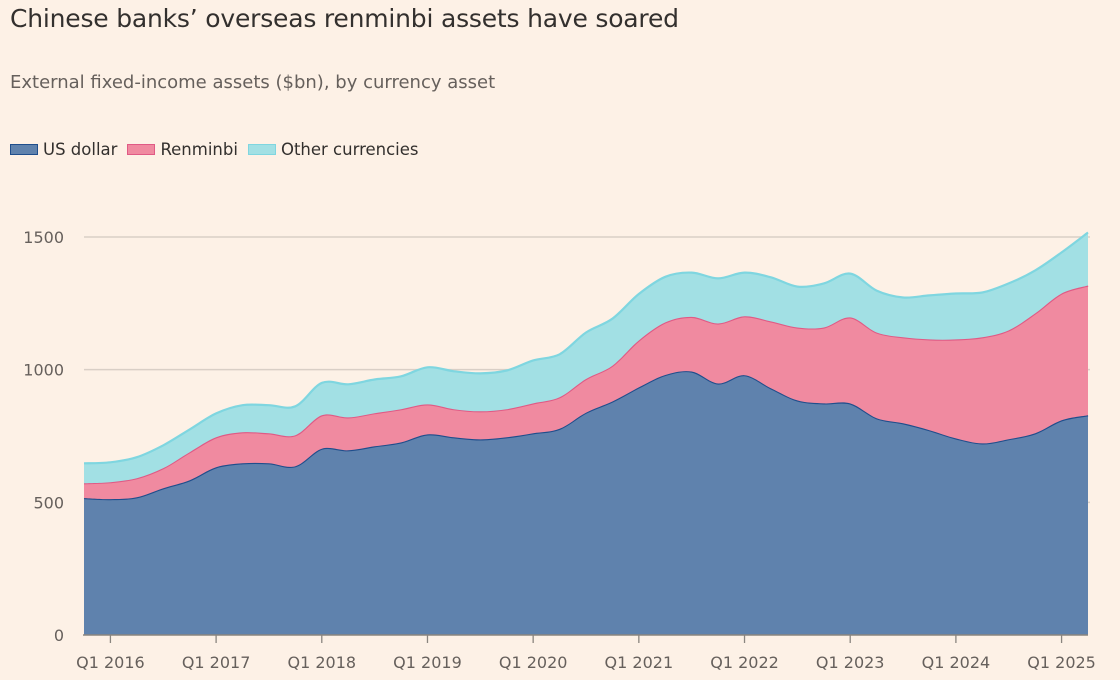 Image resolution: width=1120 pixels, height=680 pixels. Describe the element at coordinates (322, 662) in the screenshot. I see `x-tick-label: Q1 2018` at that location.